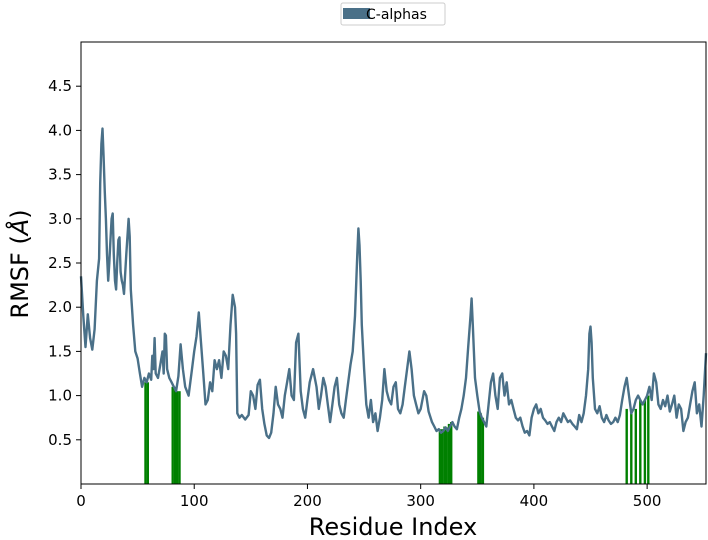 This screenshot has width=708, height=540. I want to click on x-axis-title: Residue Index, so click(393, 526).